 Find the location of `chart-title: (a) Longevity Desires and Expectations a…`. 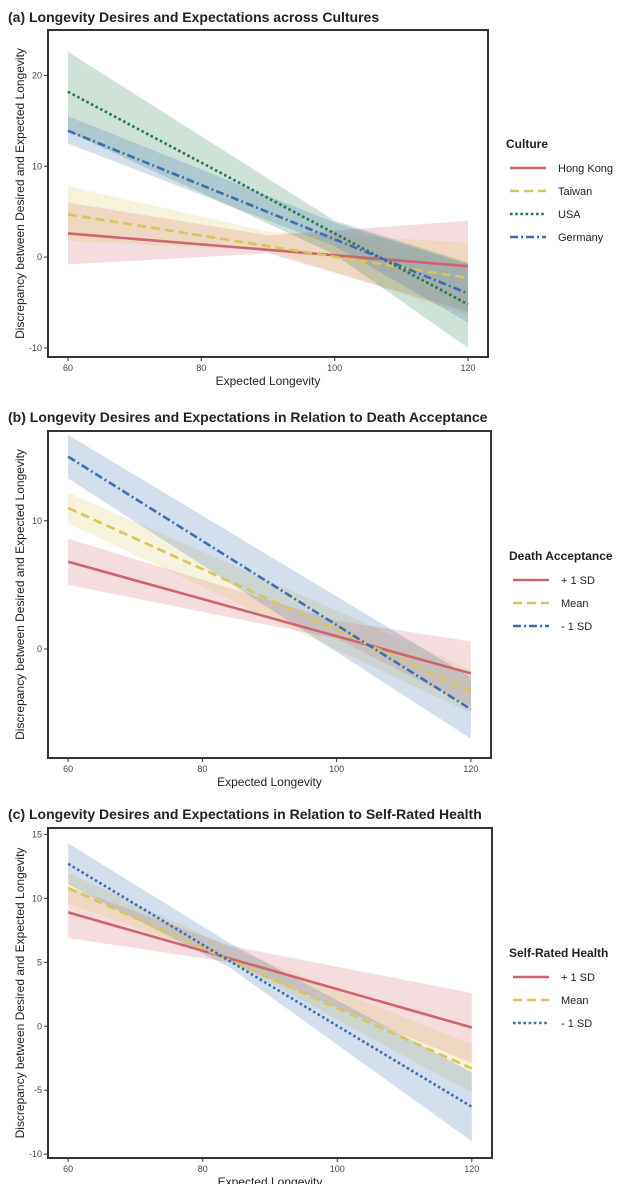

chart-title: (a) Longevity Desires and Expectations a… is located at coordinates (193, 17).